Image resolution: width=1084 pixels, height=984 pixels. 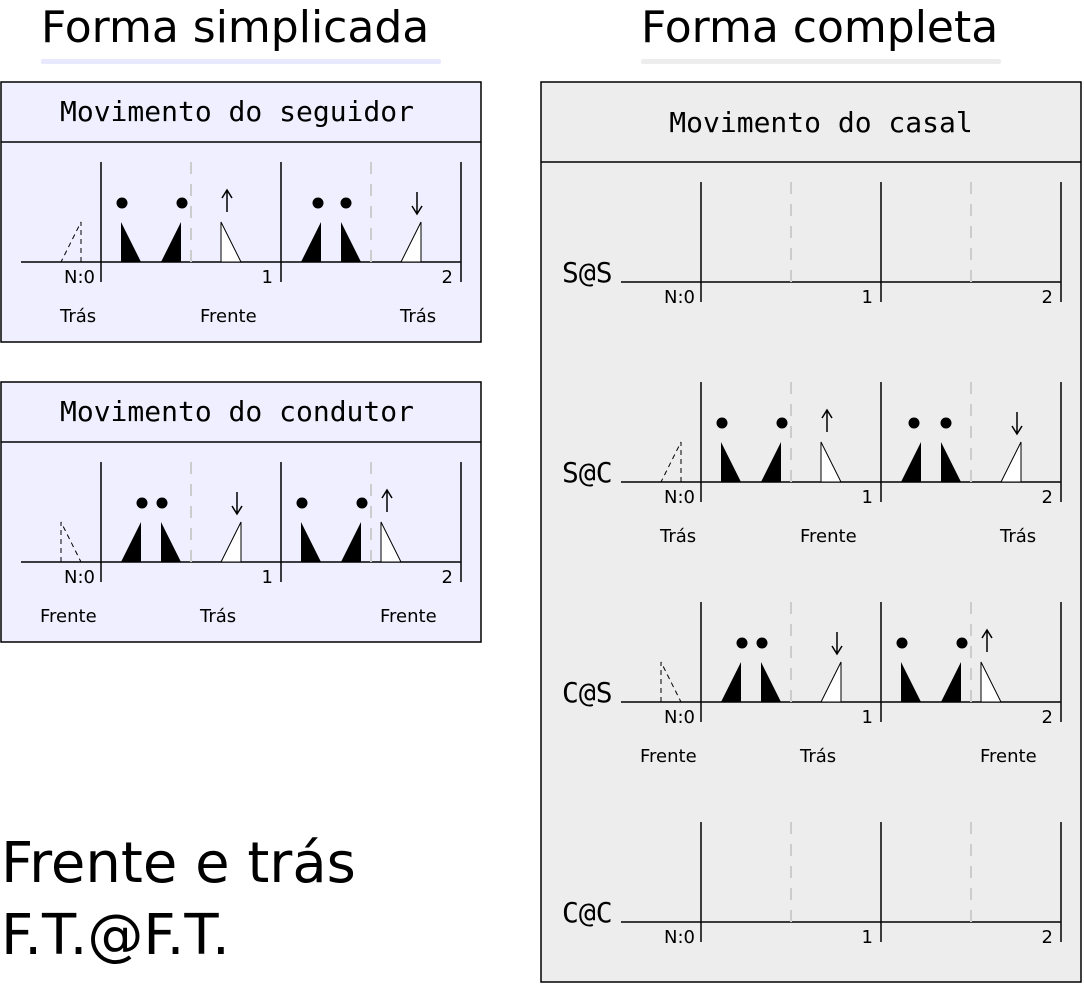 I want to click on row-label-sc: S@C, so click(x=587, y=472).